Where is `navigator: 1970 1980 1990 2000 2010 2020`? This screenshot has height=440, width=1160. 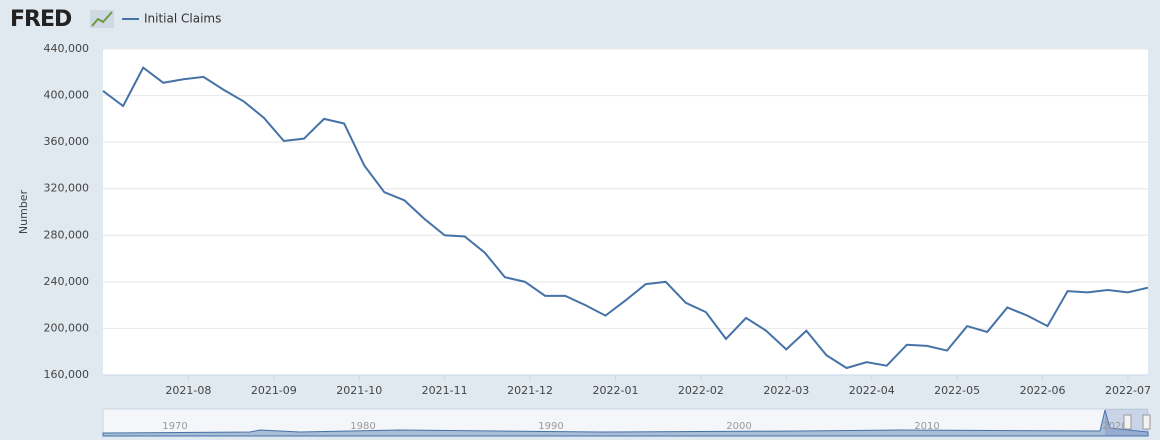 navigator: 1970 1980 1990 2000 2010 2020 is located at coordinates (626, 422).